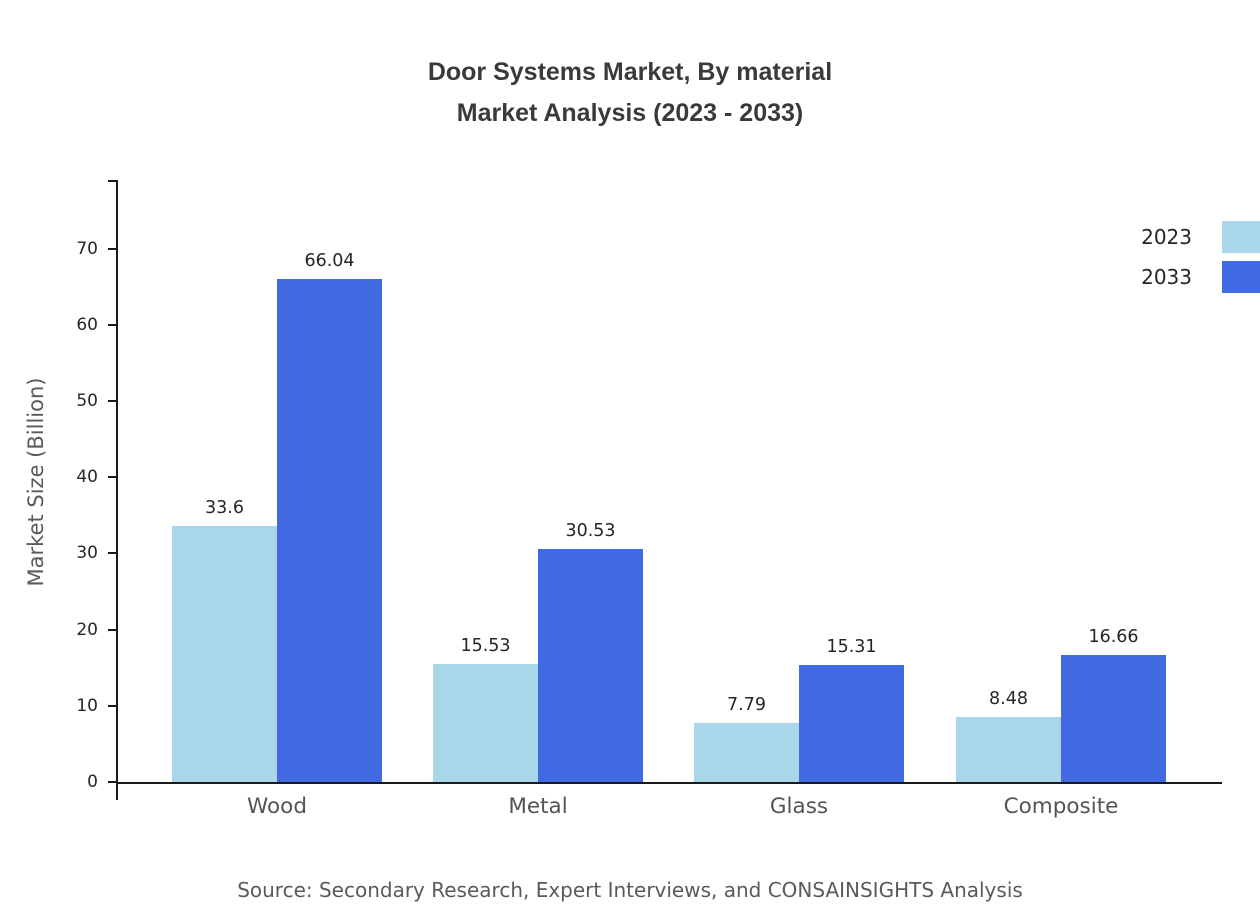 This screenshot has width=1260, height=920. I want to click on legend-label-2023: 2023, so click(1166, 237).